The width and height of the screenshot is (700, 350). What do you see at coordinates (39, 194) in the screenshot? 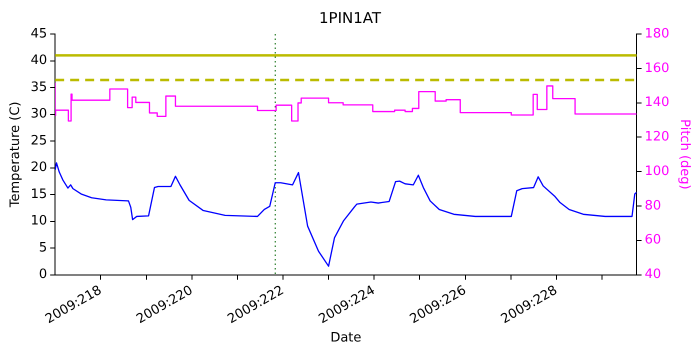
I see `y-tick-label: 15` at bounding box center [39, 194].